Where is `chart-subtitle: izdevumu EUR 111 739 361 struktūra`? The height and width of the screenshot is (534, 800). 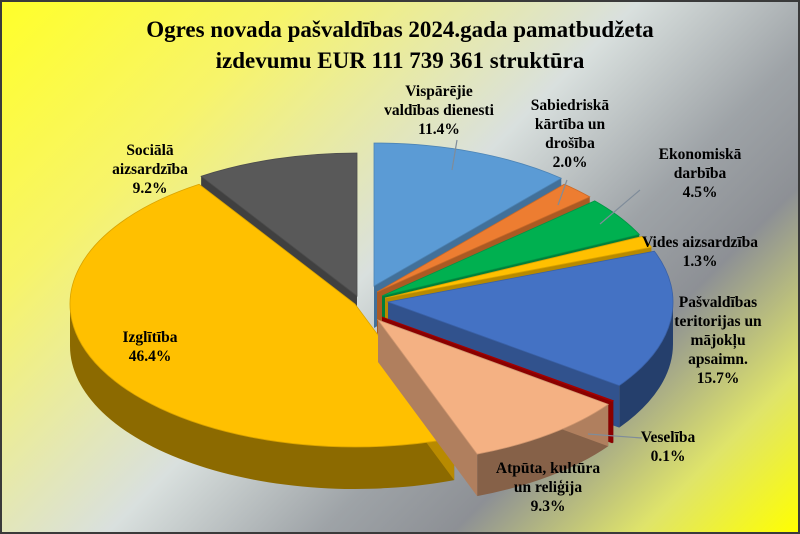
chart-subtitle: izdevumu EUR 111 739 361 struktūra is located at coordinates (400, 60).